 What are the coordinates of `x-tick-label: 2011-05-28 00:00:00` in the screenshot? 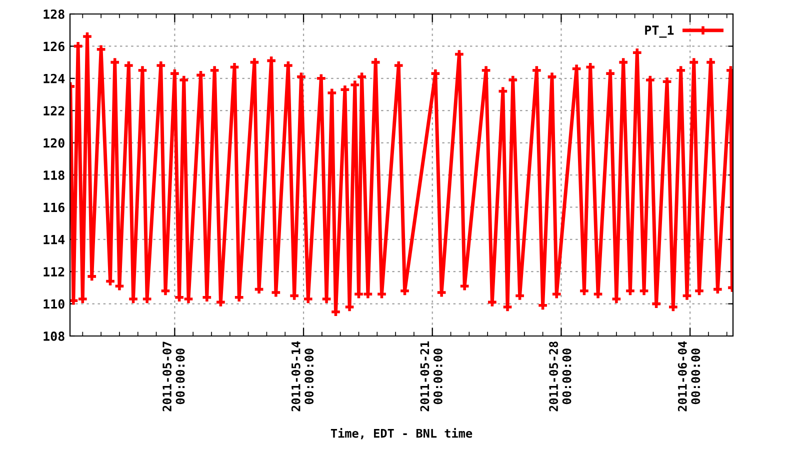 It's located at (560, 377).